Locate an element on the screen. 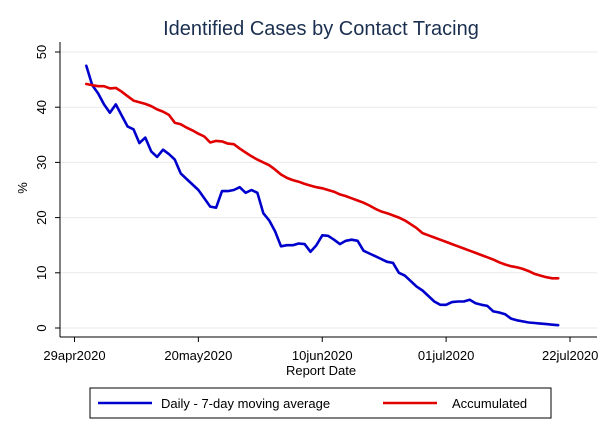  legend-box is located at coordinates (320, 403).